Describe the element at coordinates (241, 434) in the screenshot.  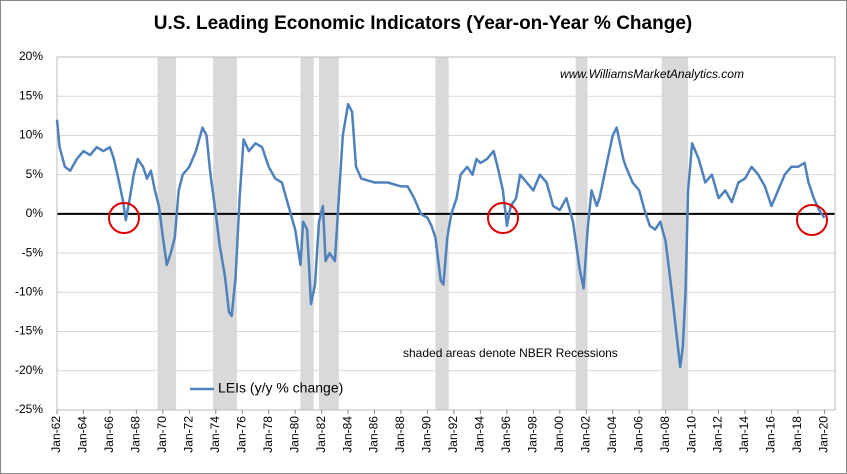
I see `x-tick-label: Jan-76` at that location.